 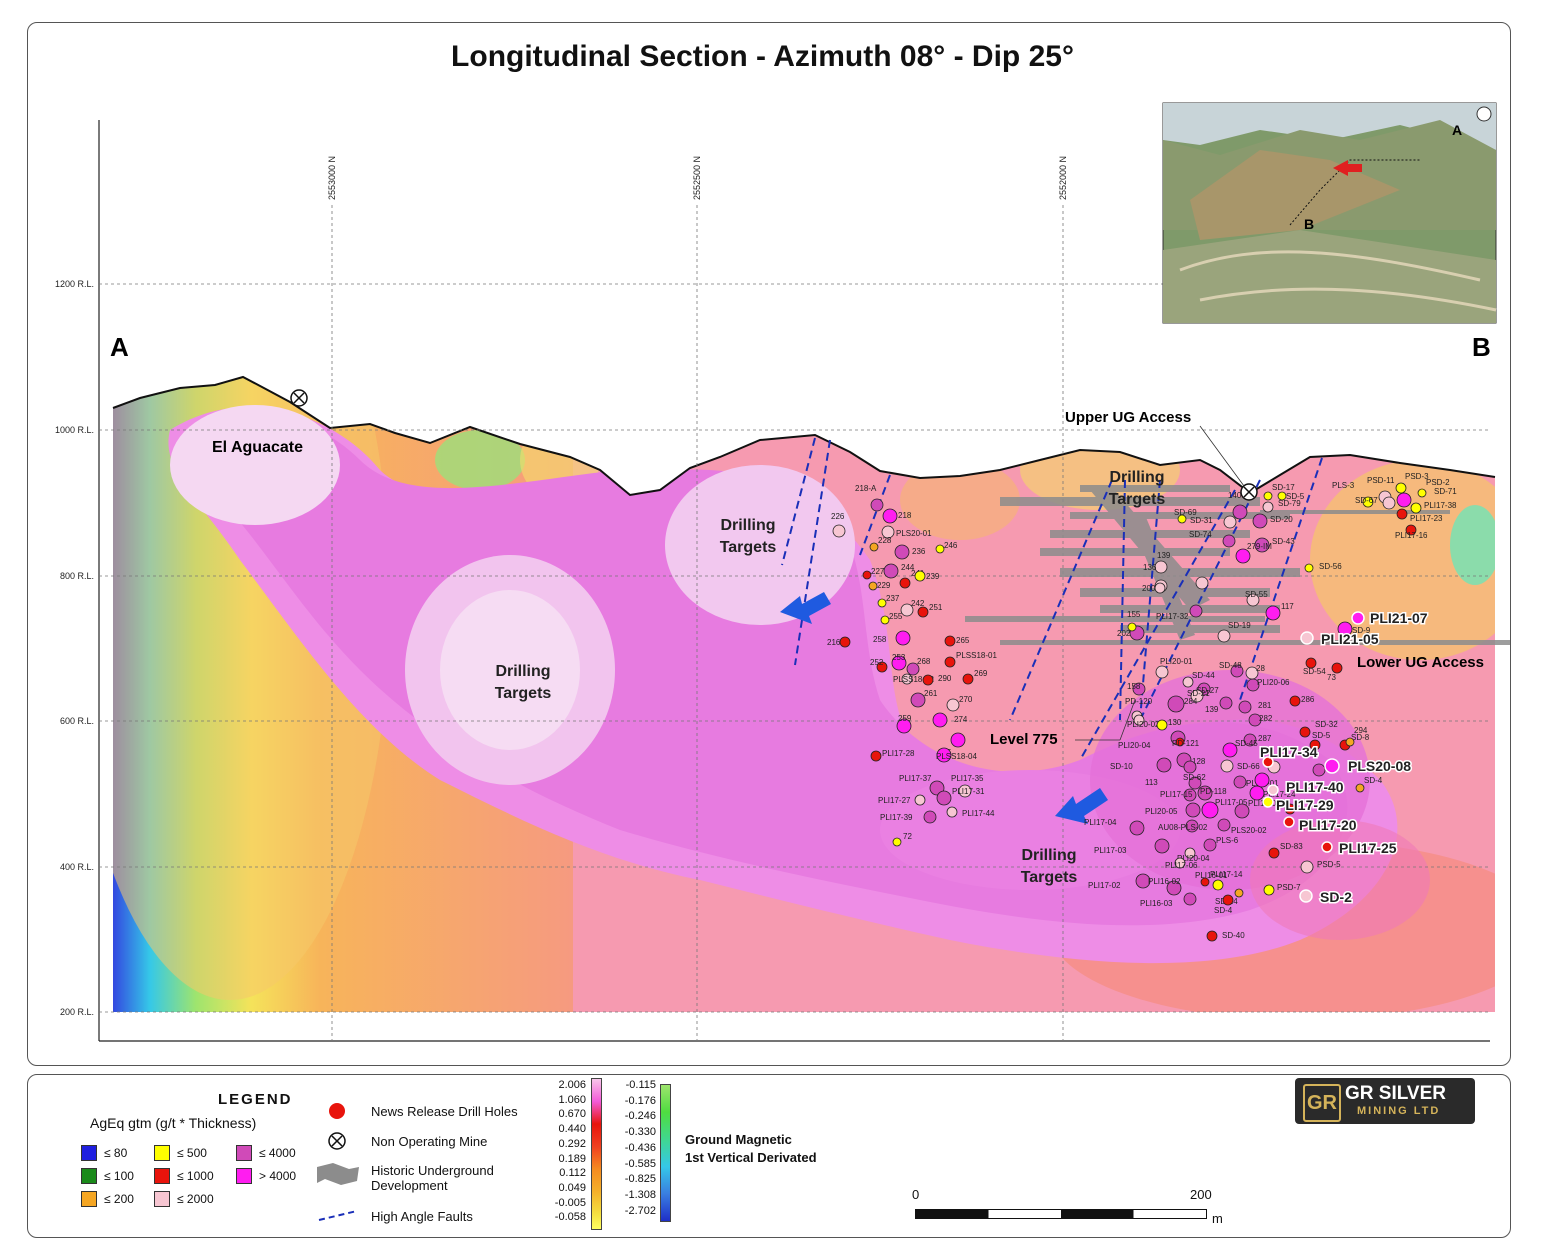 What do you see at coordinates (896, 616) in the screenshot?
I see `drill-hole-label: 255` at bounding box center [896, 616].